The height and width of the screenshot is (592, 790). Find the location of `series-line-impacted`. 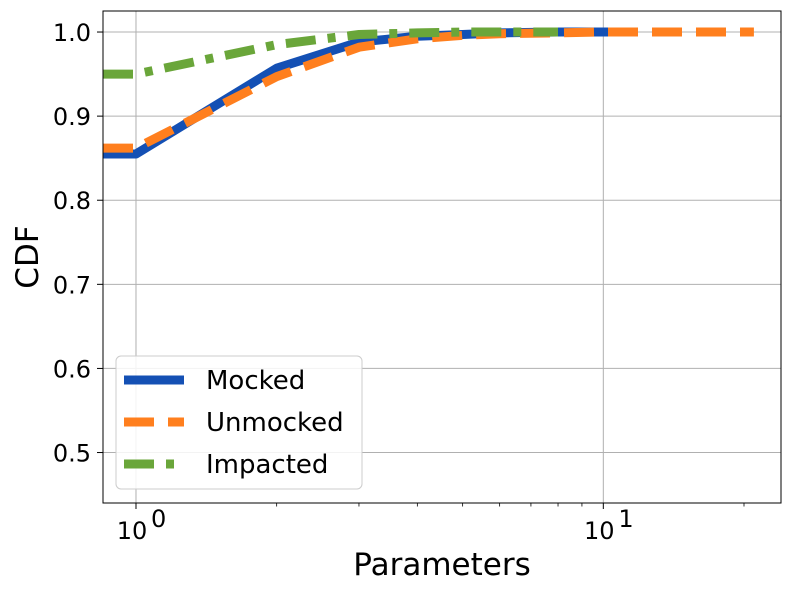

series-line-impacted is located at coordinates (330, 53).